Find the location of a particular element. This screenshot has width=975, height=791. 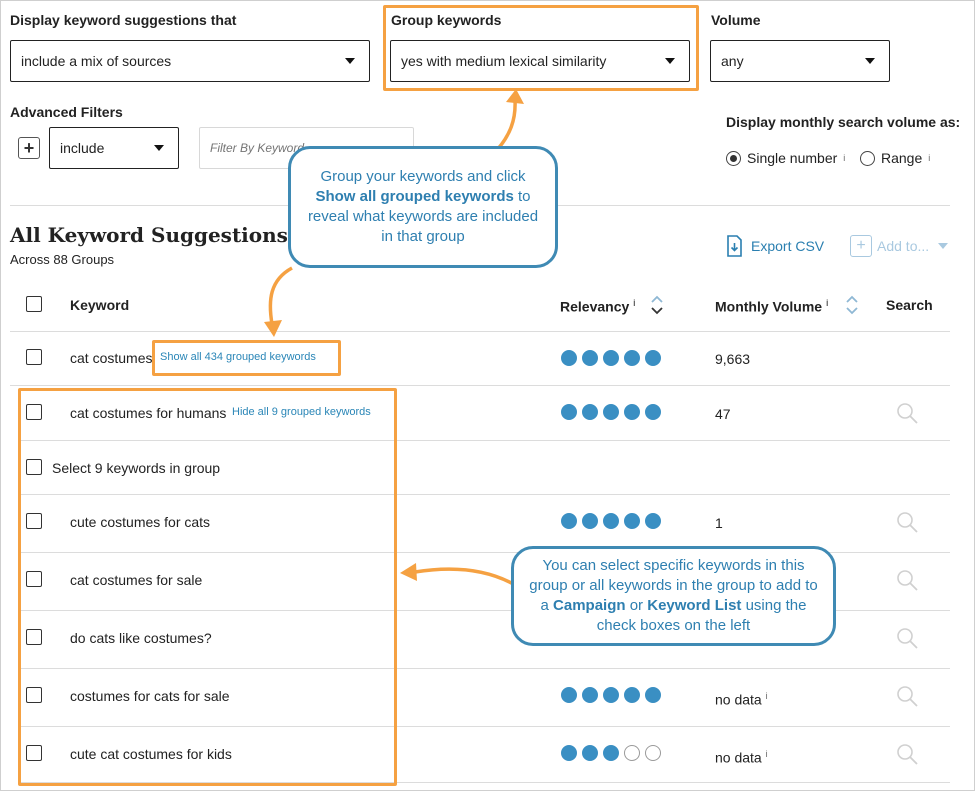

relevancy-dot-empty is located at coordinates (653, 753).